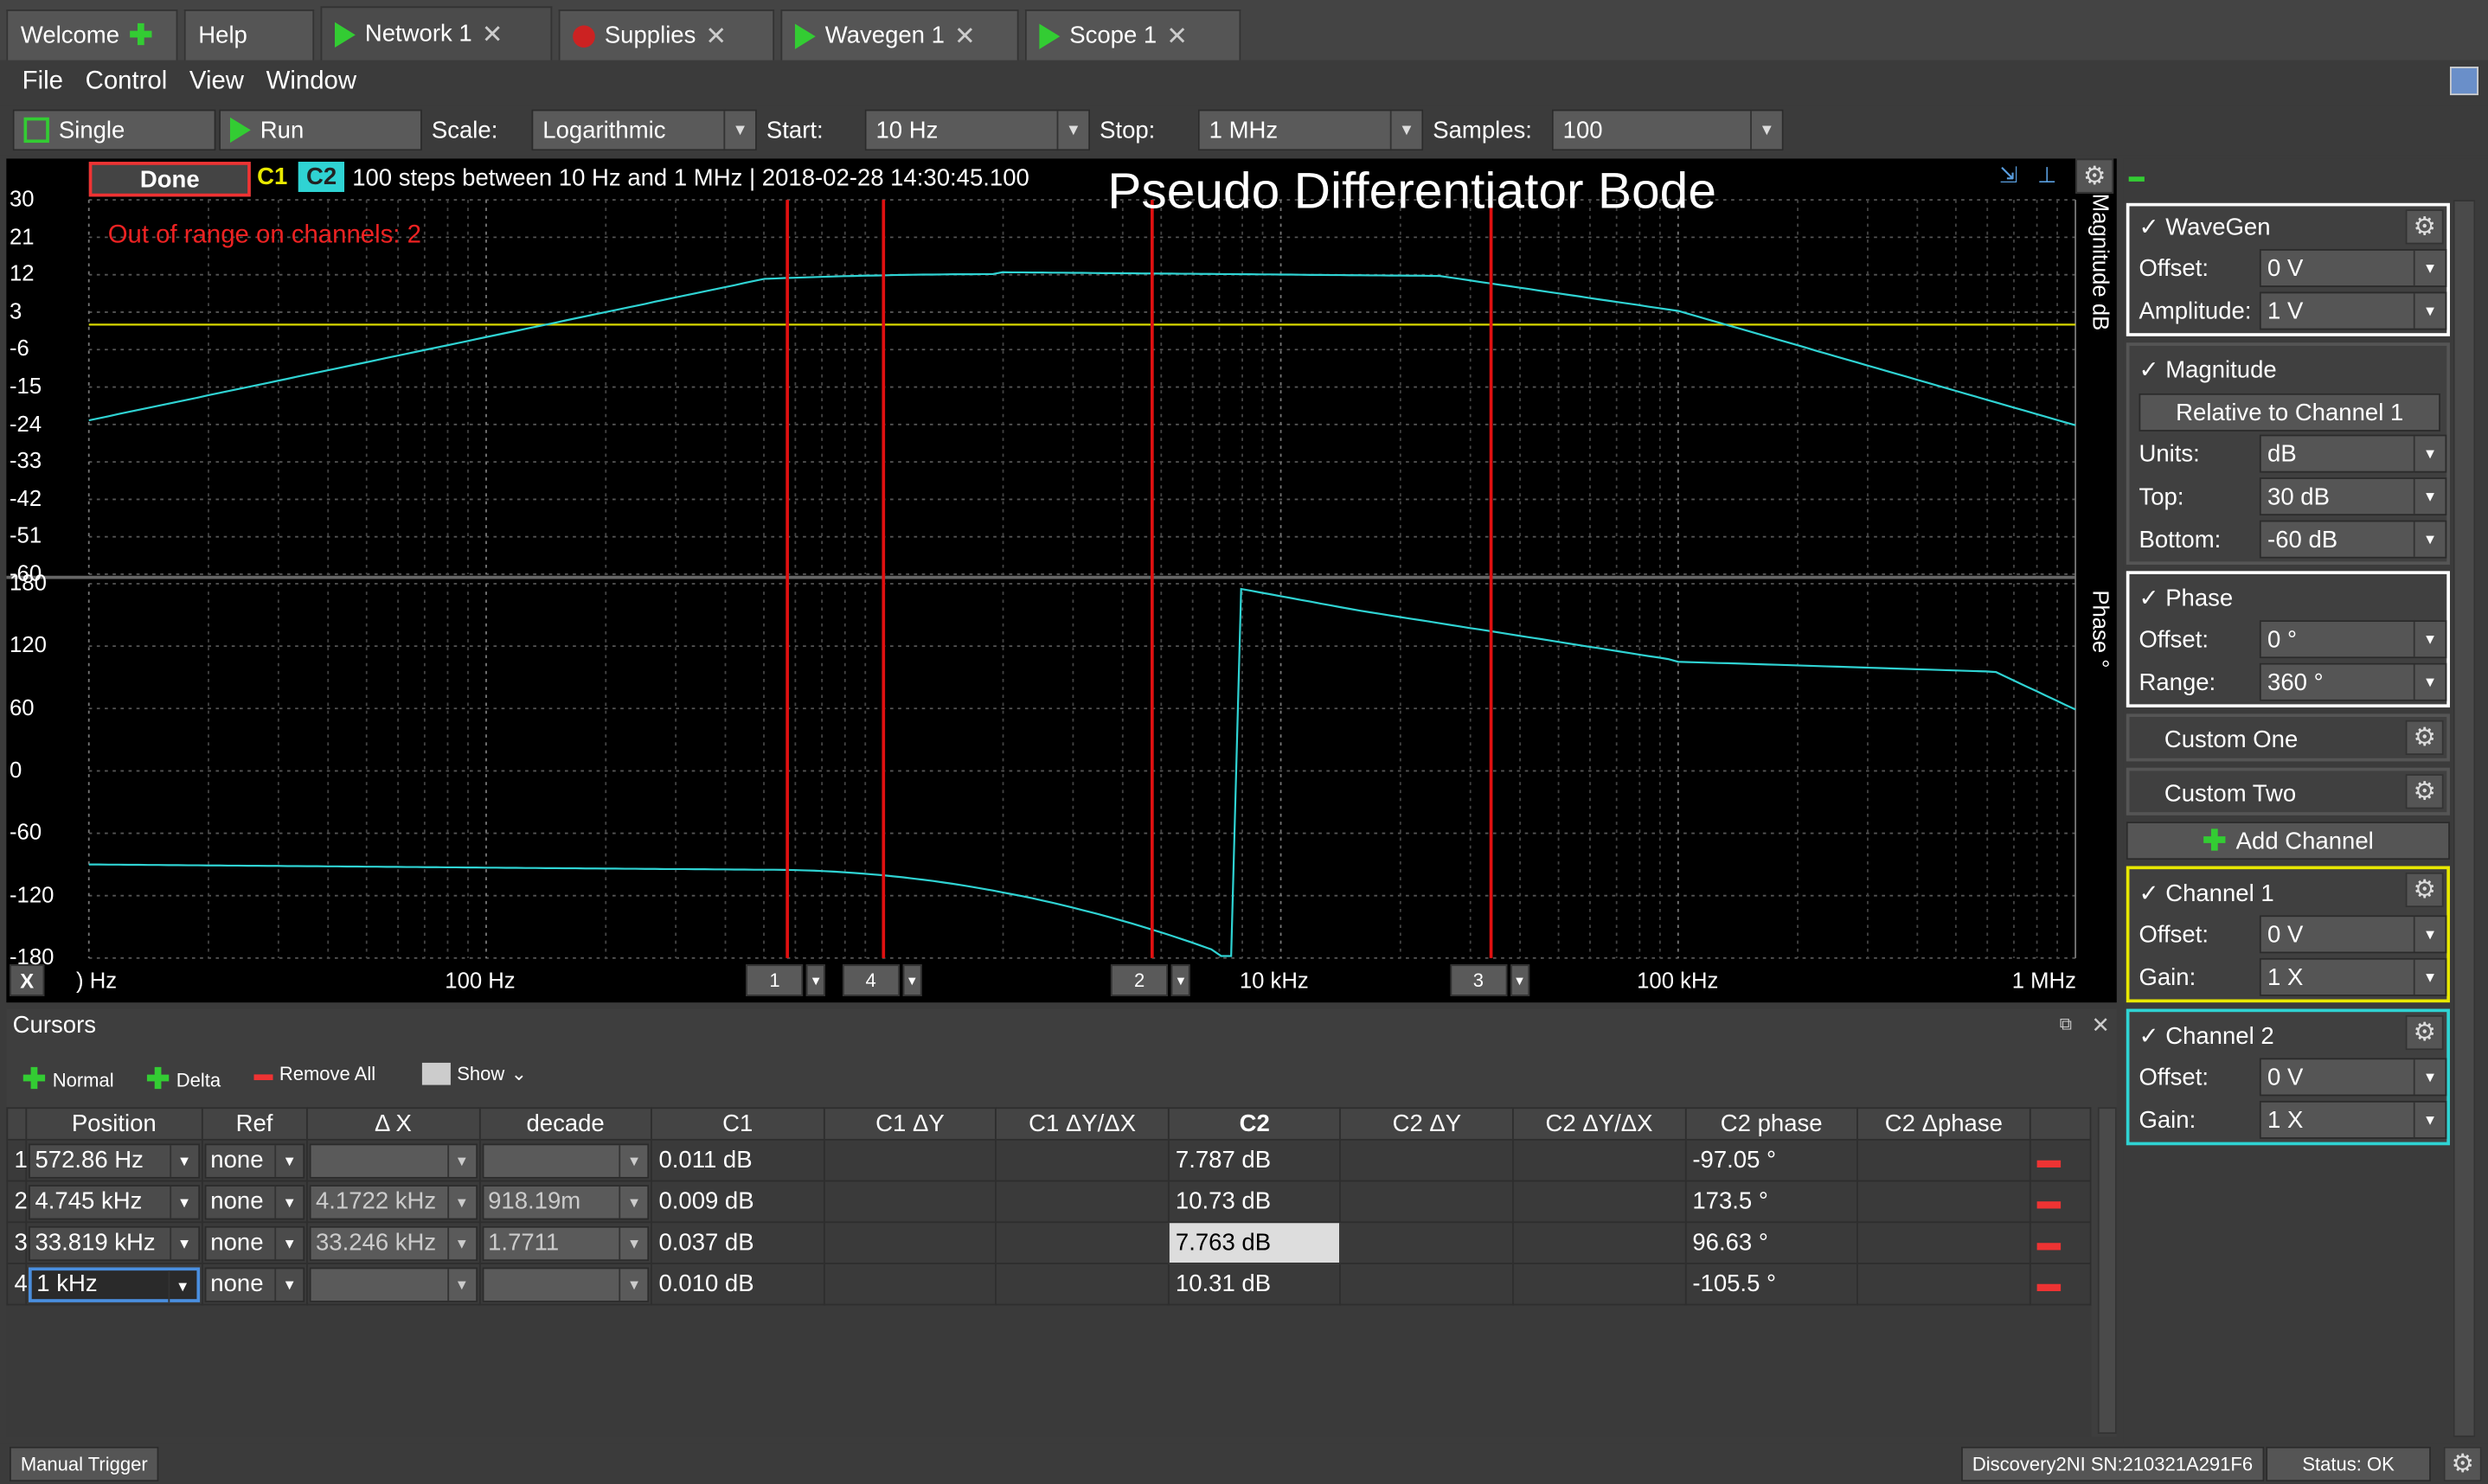  What do you see at coordinates (183, 1080) in the screenshot?
I see `add-delta-button: ✚ Delta` at bounding box center [183, 1080].